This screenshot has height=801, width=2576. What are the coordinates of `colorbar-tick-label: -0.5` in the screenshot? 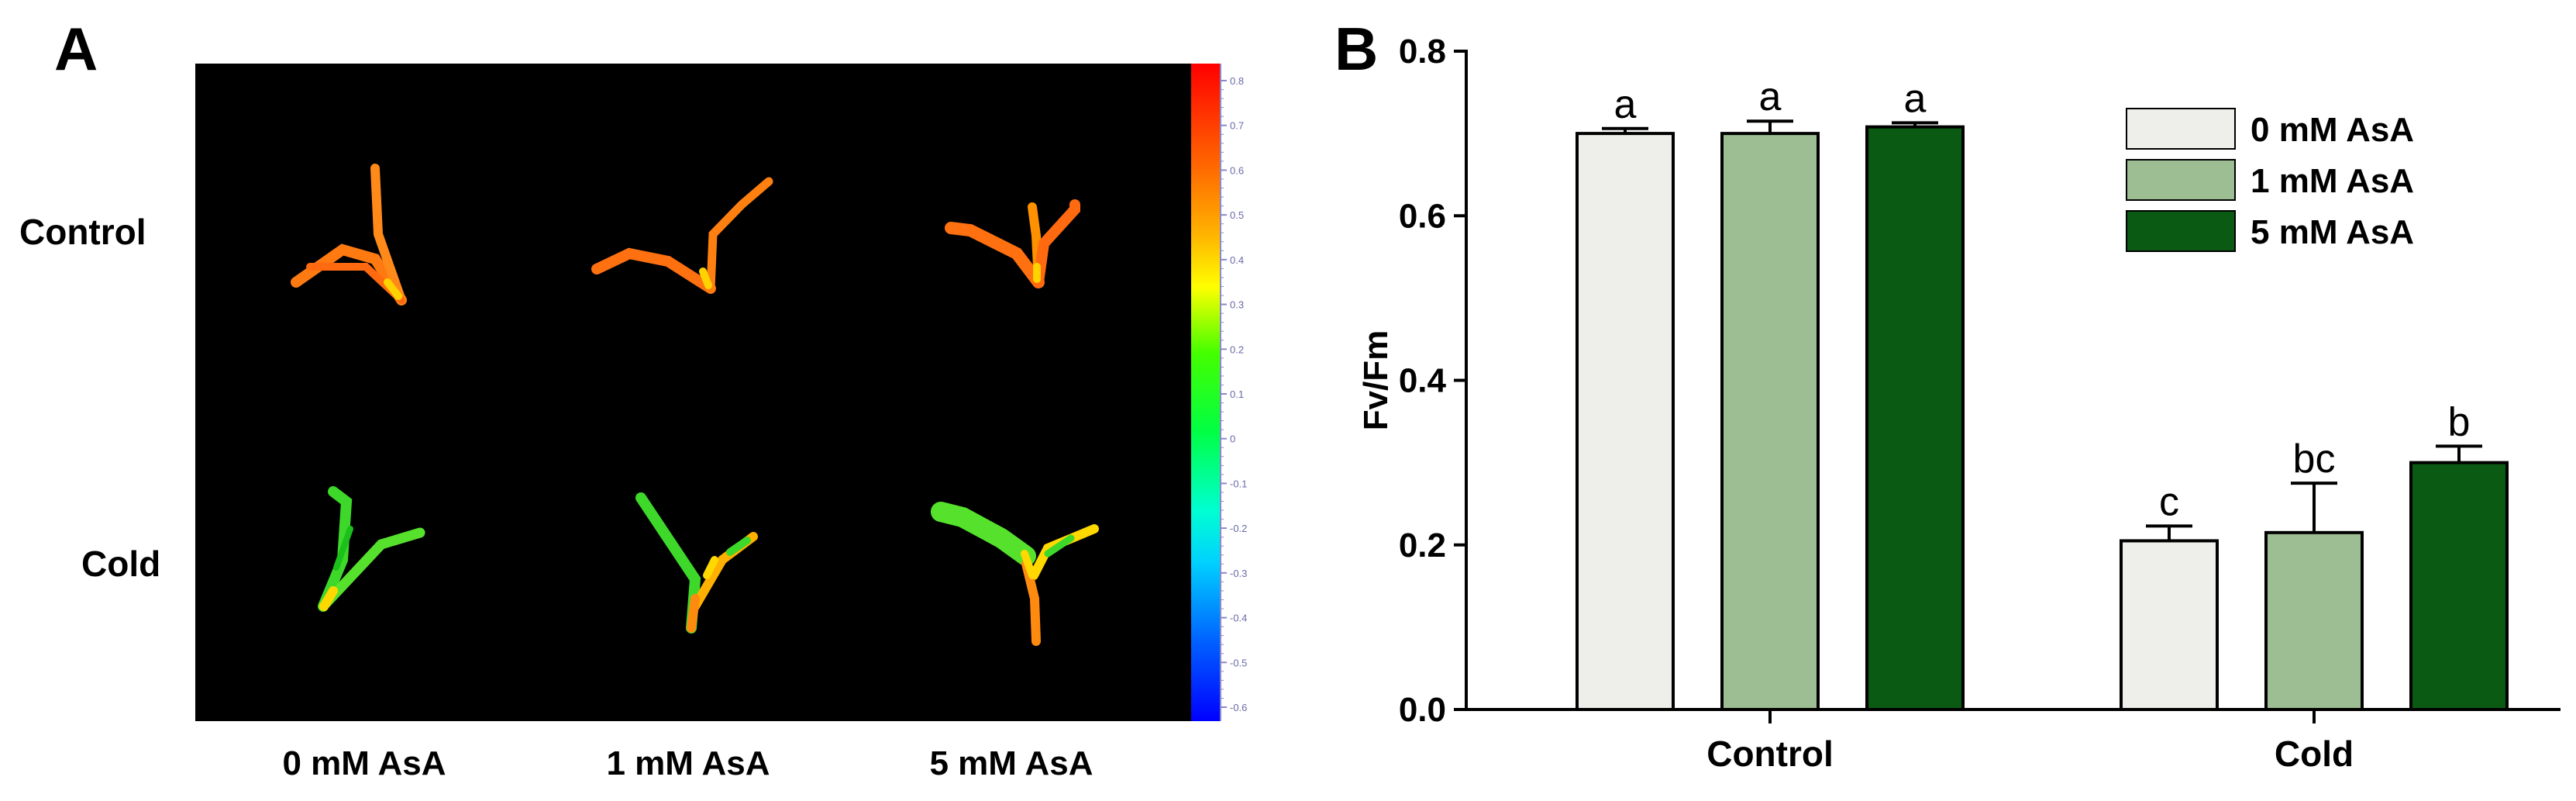 It's located at (1238, 663).